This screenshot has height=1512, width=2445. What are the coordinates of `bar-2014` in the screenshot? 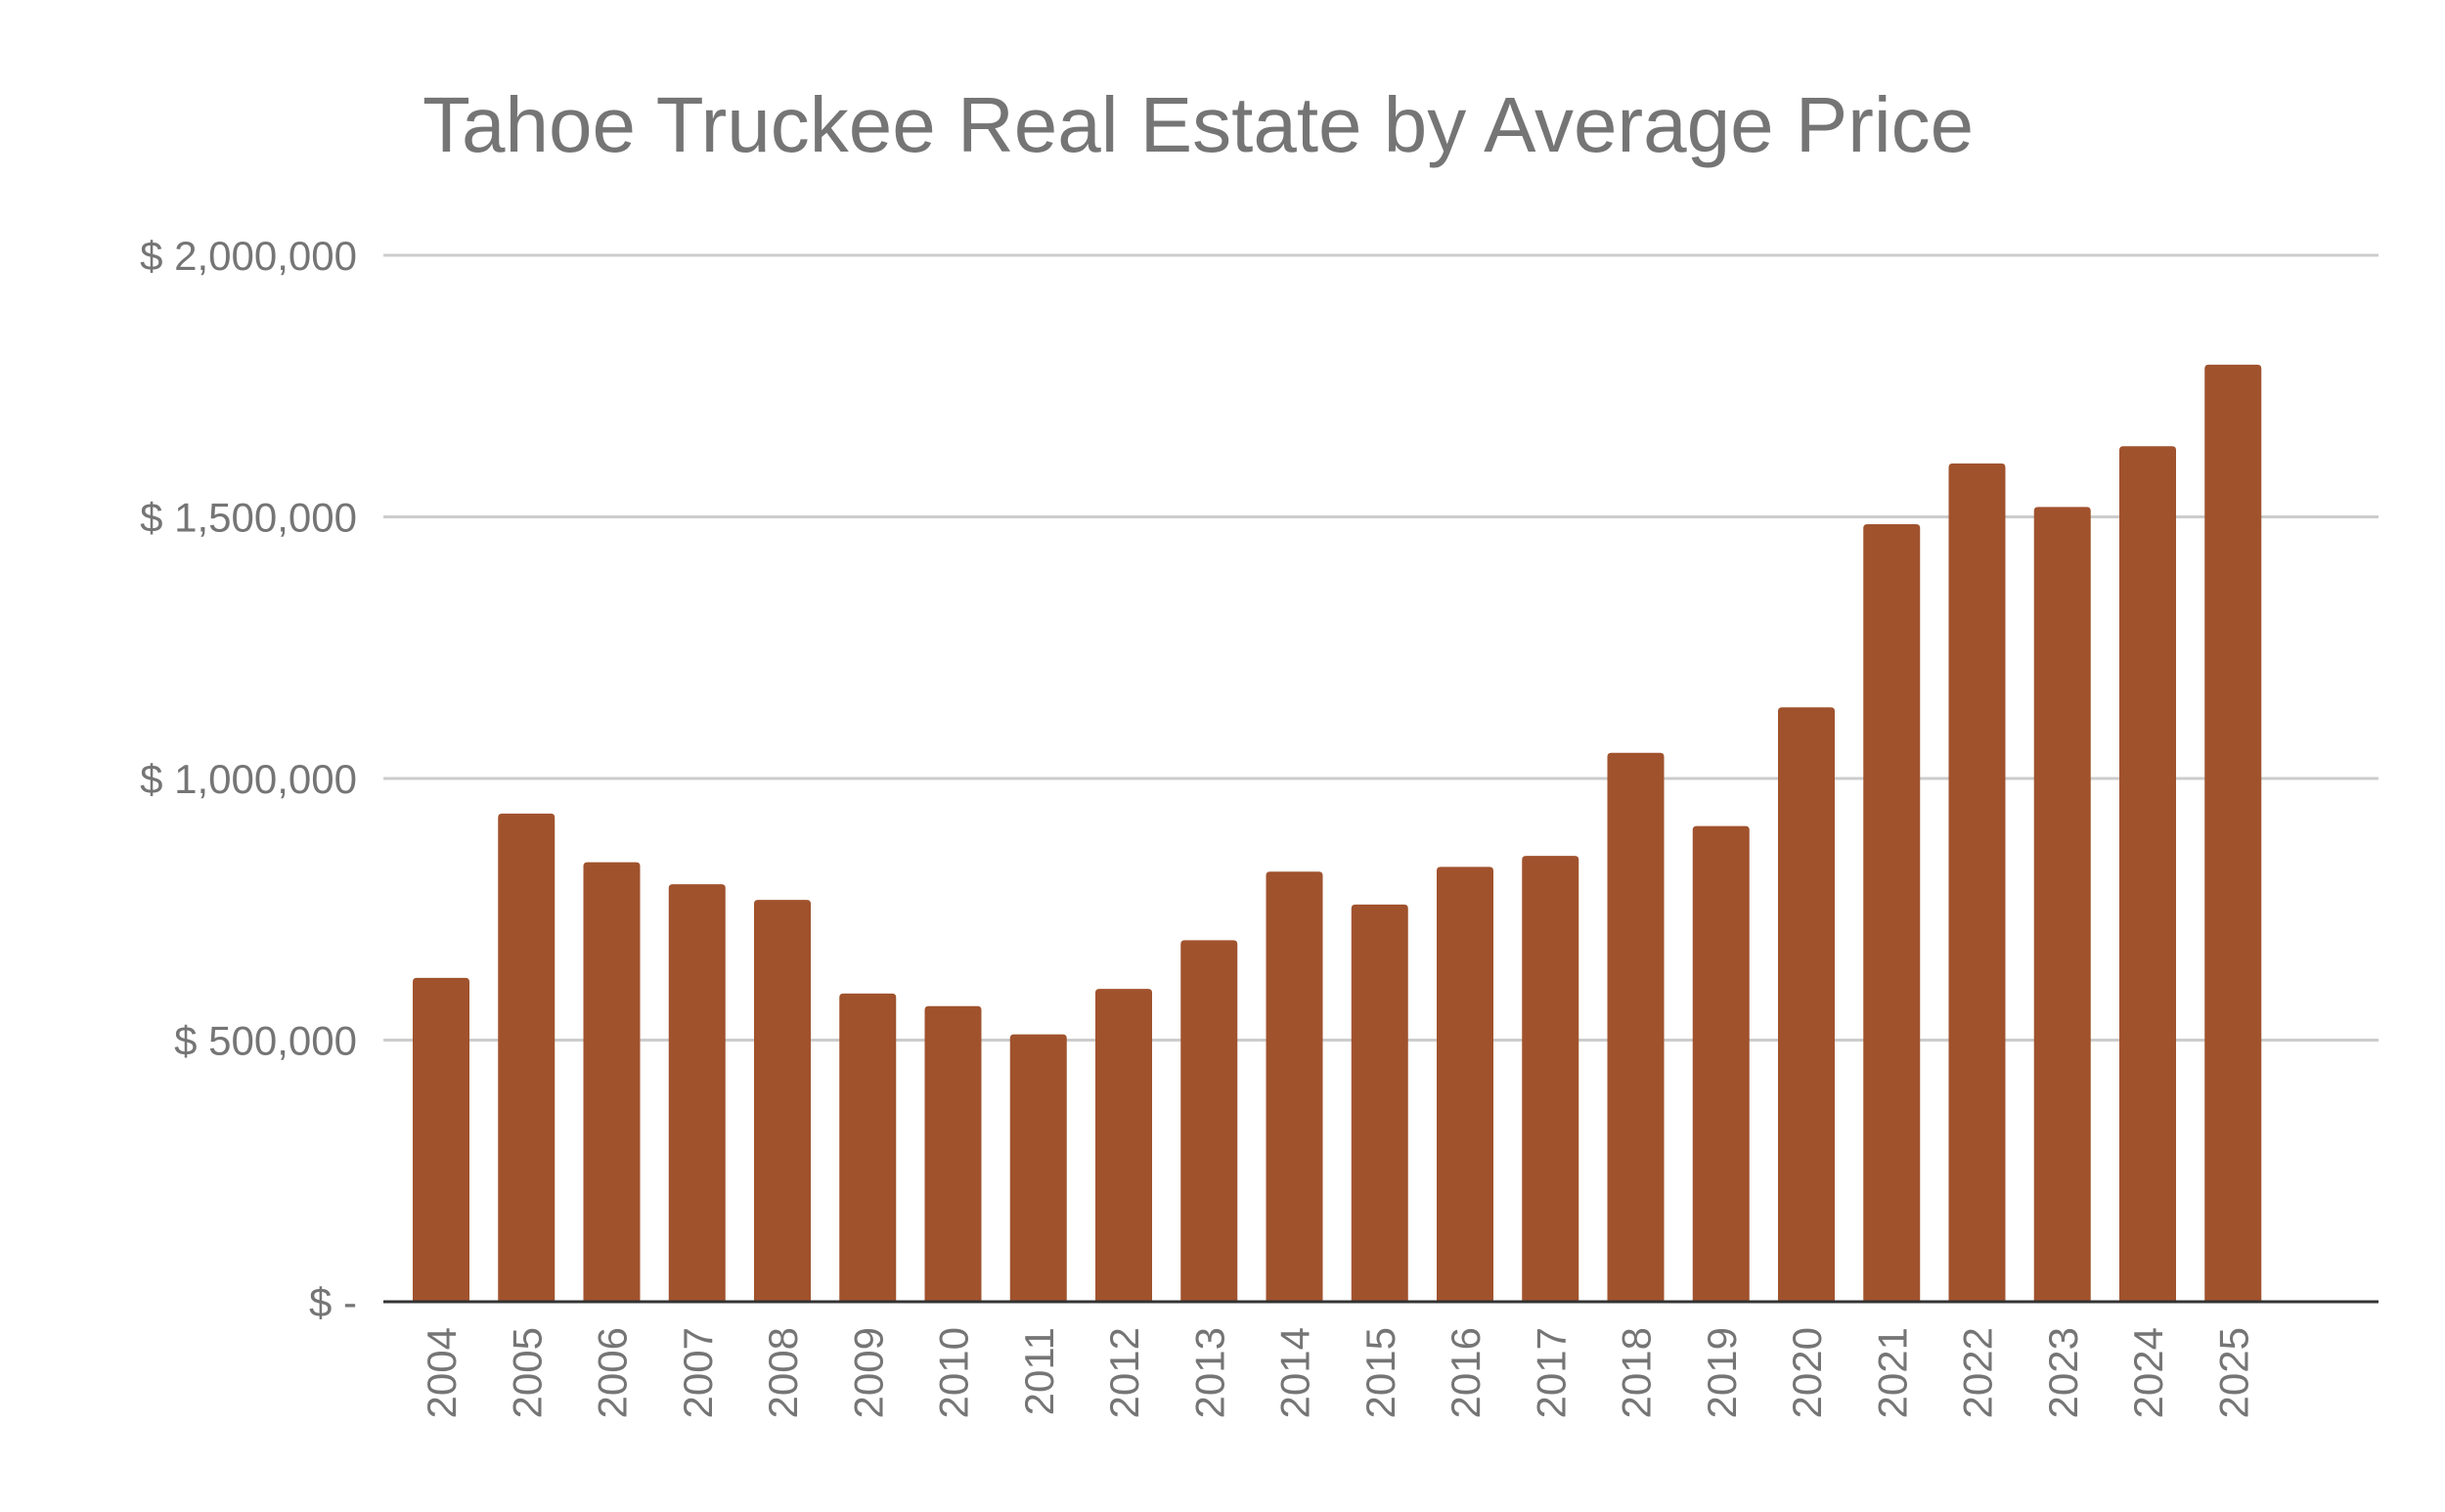 It's located at (1294, 1087).